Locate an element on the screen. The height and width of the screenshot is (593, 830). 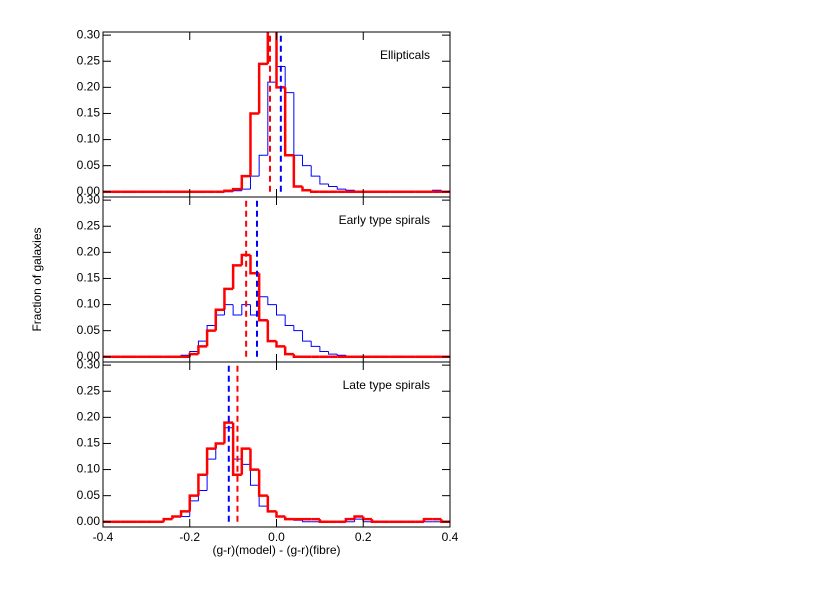
x-tick-label: 0.0 is located at coordinates (276, 537).